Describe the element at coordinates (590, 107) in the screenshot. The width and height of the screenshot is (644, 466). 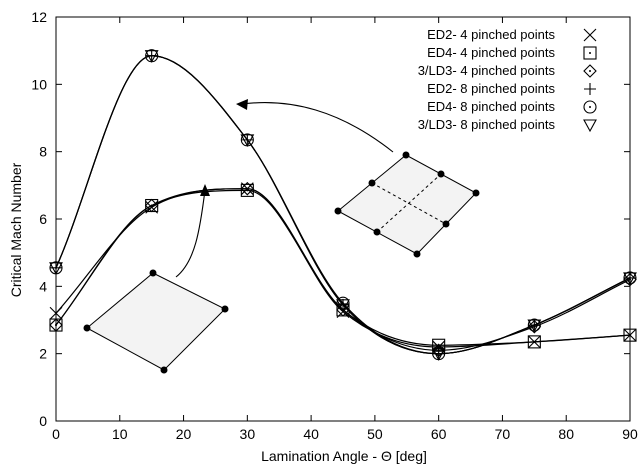
I see `legend-marker-circle` at that location.